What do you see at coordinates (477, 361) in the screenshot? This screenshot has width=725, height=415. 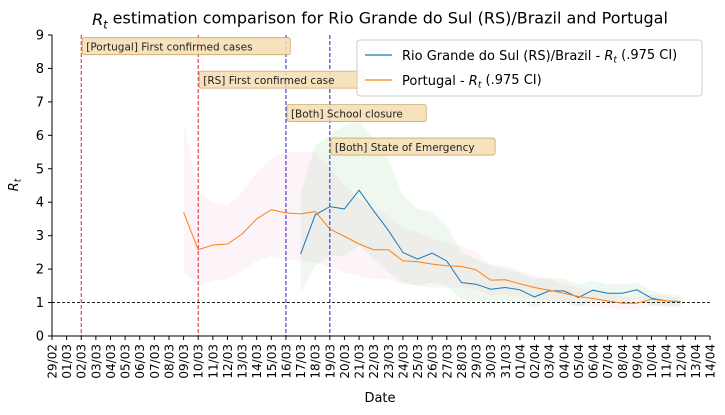 I see `x-tick-label: 29/03` at bounding box center [477, 361].